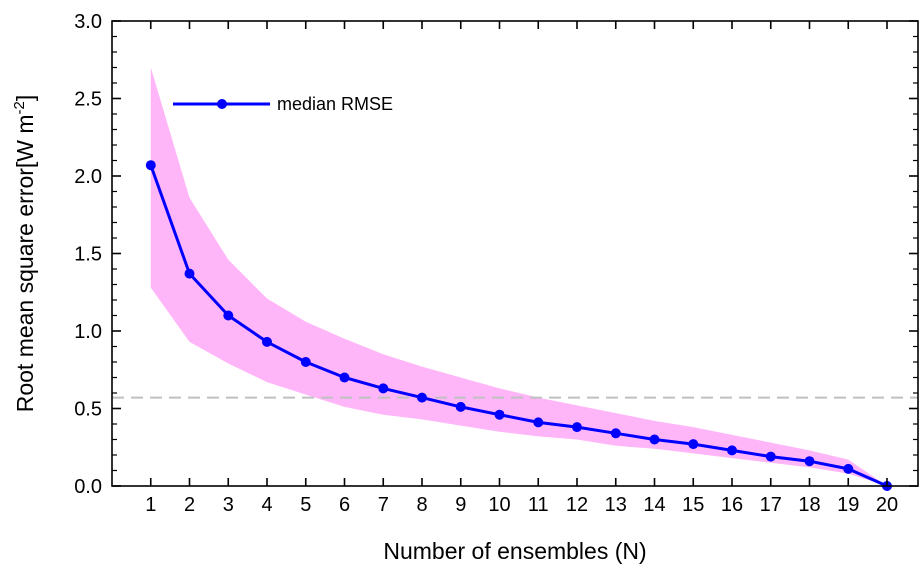 This screenshot has width=923, height=567. What do you see at coordinates (150, 505) in the screenshot?
I see `x-tick-label: 1` at bounding box center [150, 505].